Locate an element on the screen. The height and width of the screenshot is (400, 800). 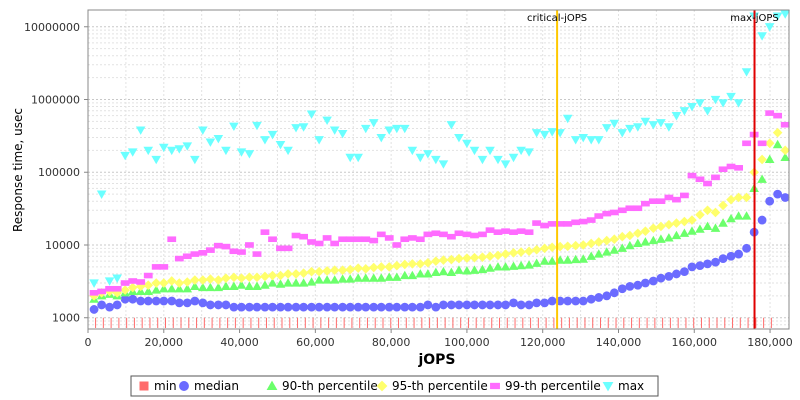
y-tick-label: 1000 is located at coordinates (66, 318).